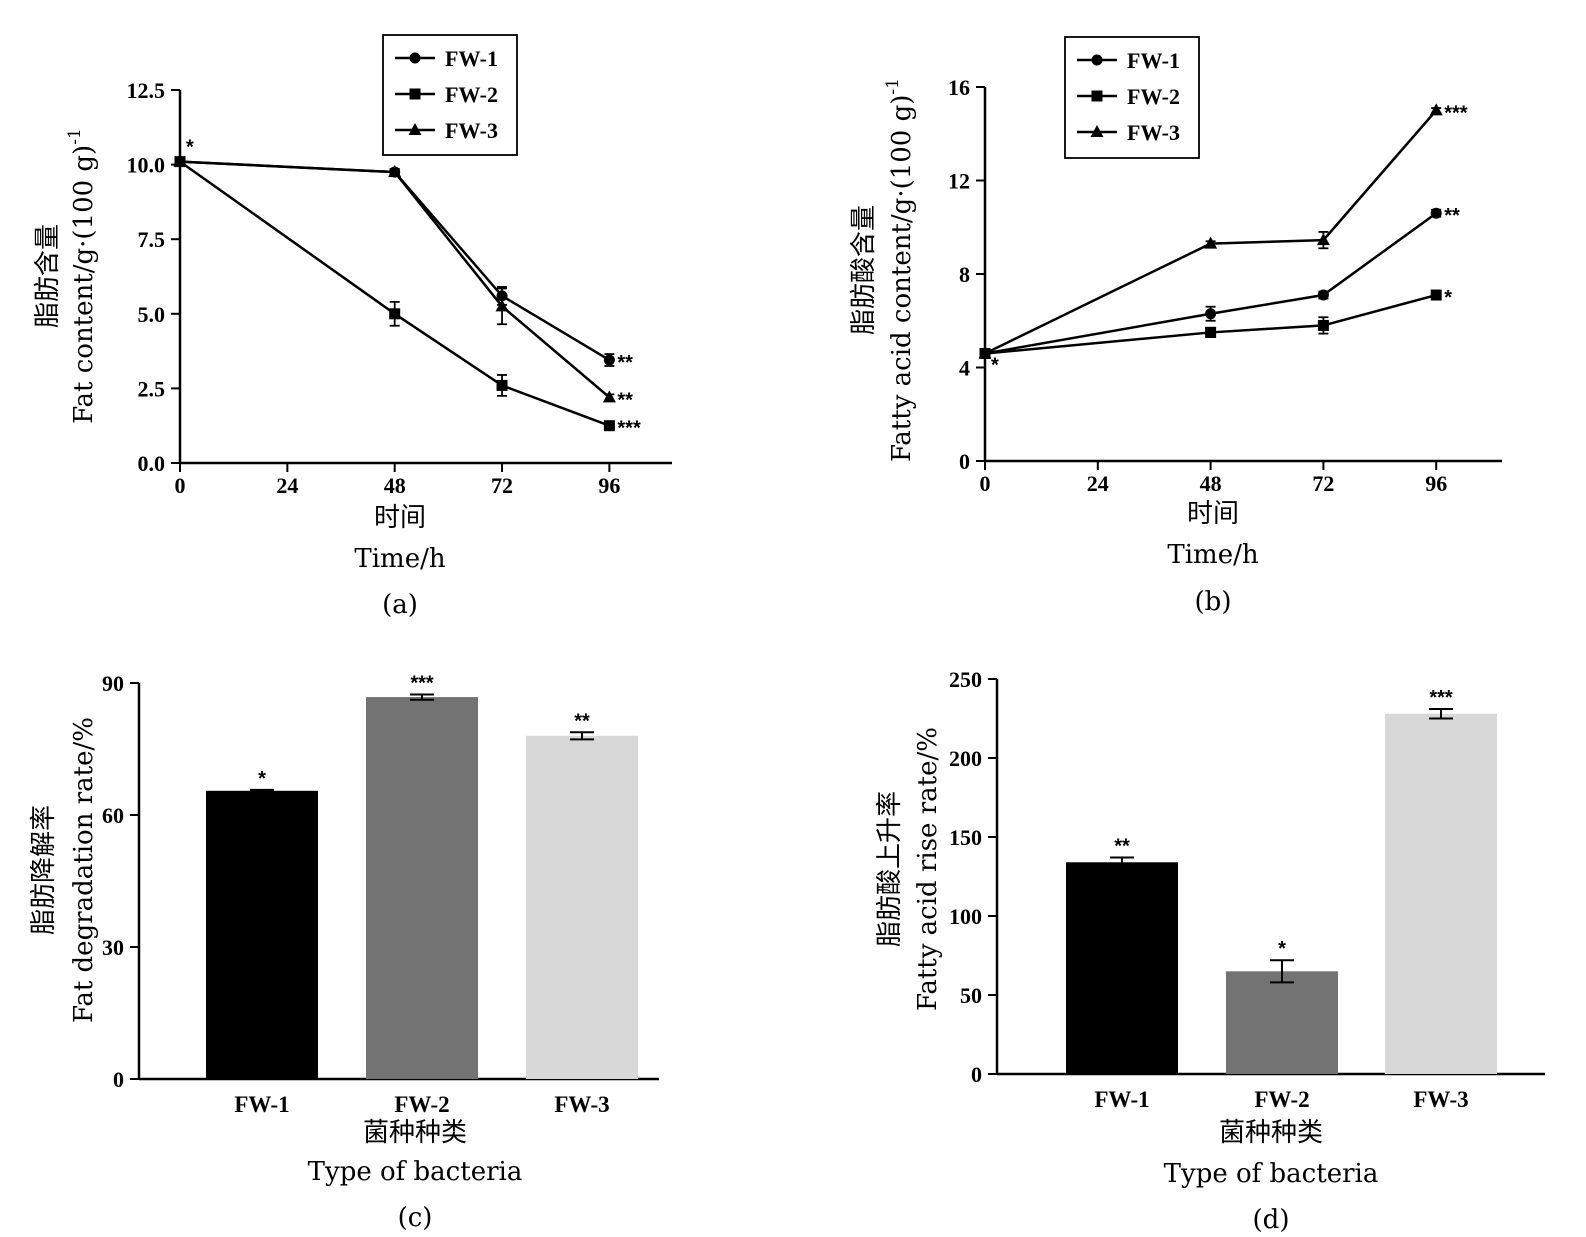  What do you see at coordinates (152, 388) in the screenshot?
I see `y-tick-label: 2.5` at bounding box center [152, 388].